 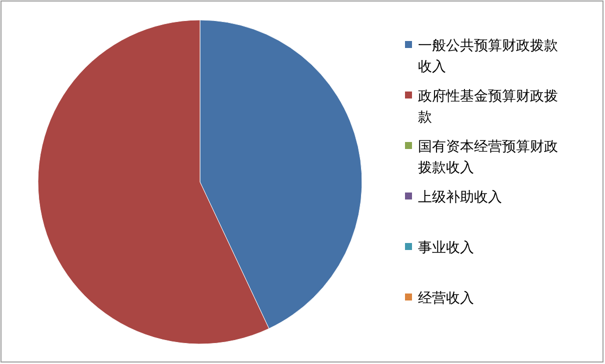 I want to click on legend-label: 经营收入, so click(x=446, y=298).